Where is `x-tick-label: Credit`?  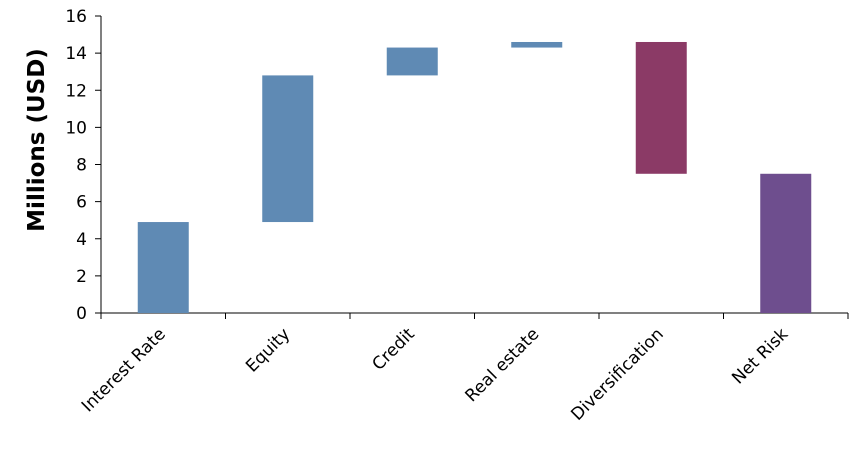 x-tick-label: Credit is located at coordinates (393, 349).